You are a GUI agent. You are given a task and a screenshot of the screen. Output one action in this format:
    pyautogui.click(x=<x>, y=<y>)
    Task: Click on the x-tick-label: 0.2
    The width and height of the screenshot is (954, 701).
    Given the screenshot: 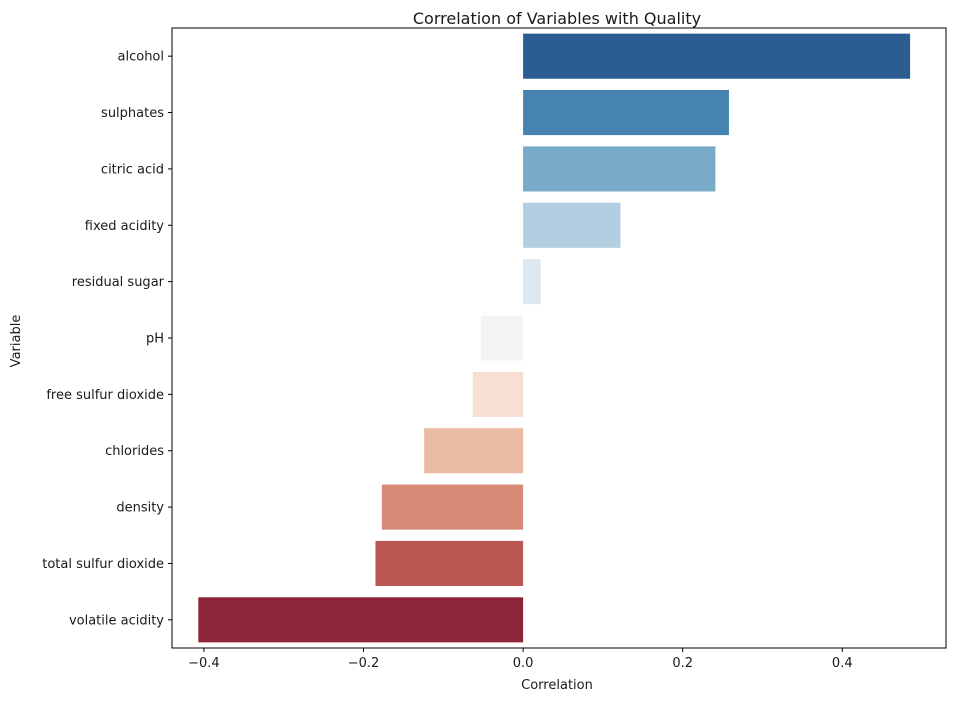 What is the action you would take?
    pyautogui.click(x=682, y=663)
    